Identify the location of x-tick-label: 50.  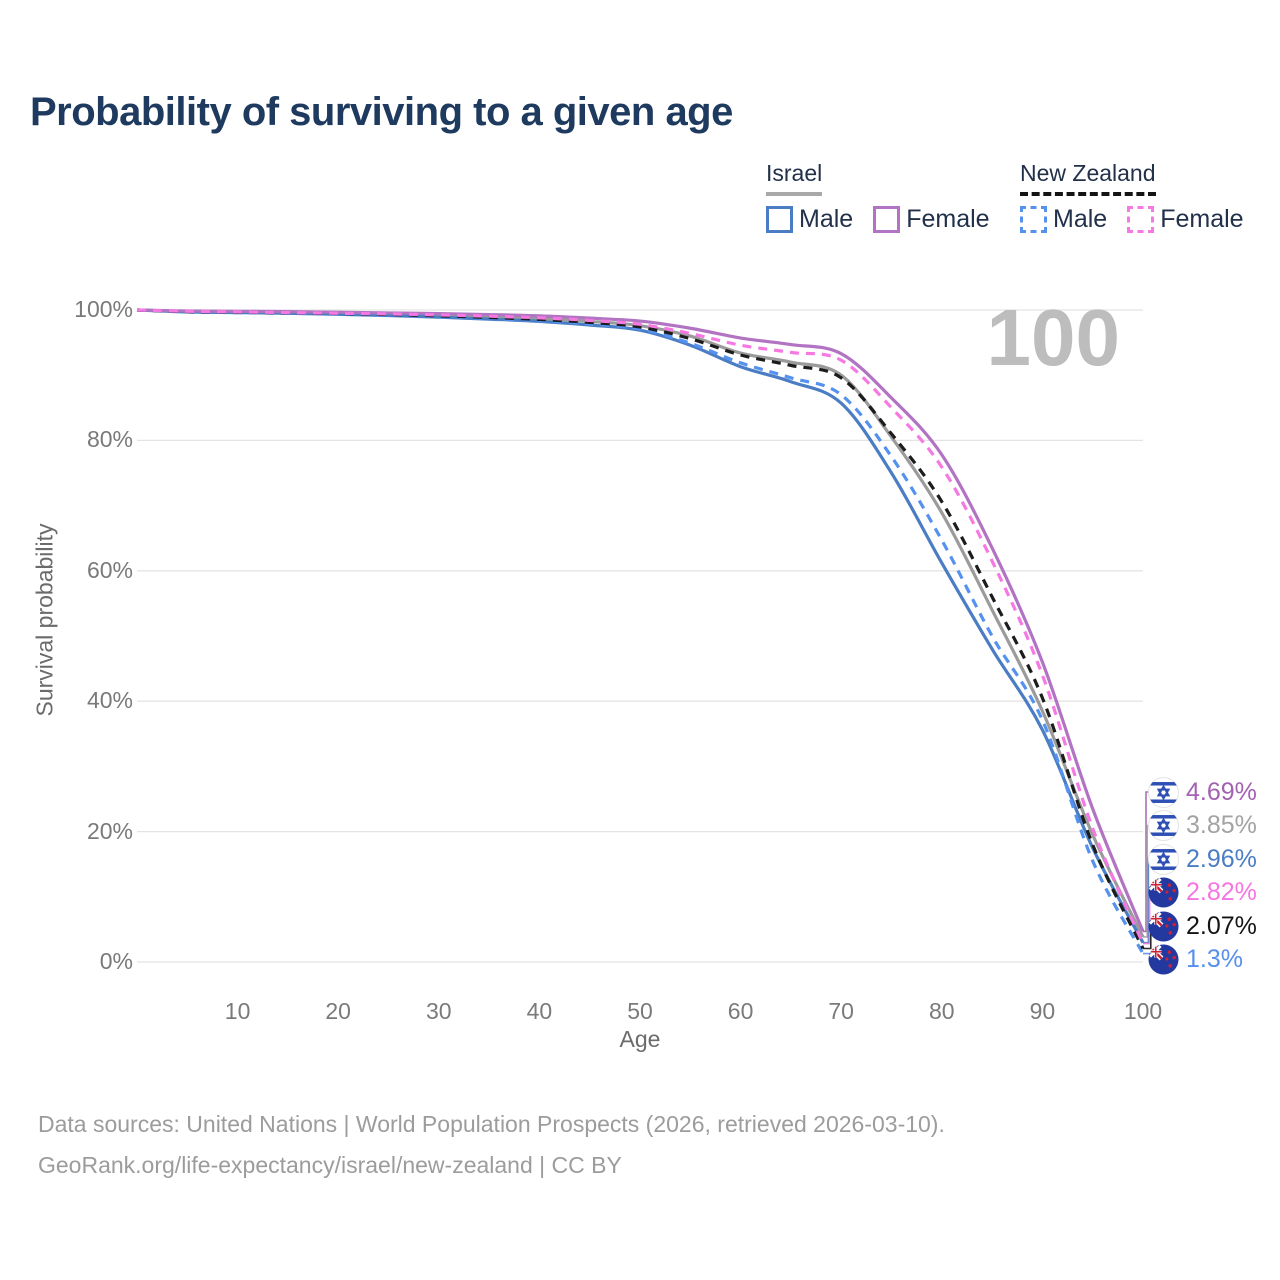
(640, 1011).